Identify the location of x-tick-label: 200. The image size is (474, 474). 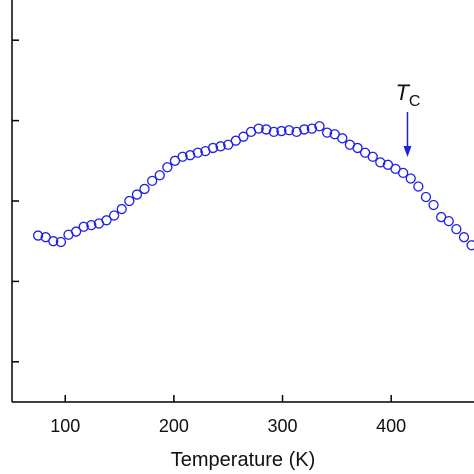
(174, 426).